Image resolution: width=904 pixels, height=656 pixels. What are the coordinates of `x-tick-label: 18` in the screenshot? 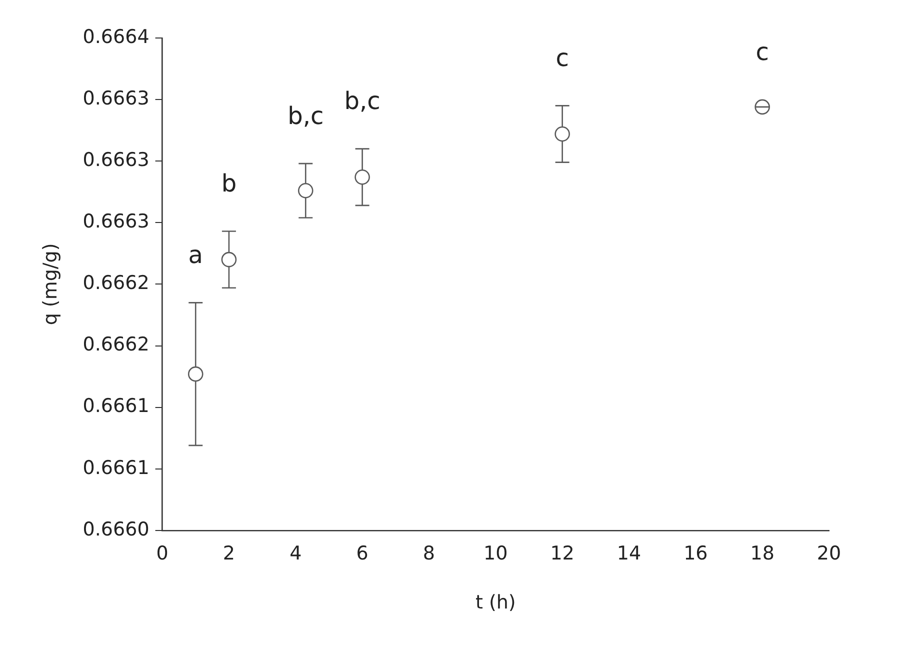 It's located at (762, 553).